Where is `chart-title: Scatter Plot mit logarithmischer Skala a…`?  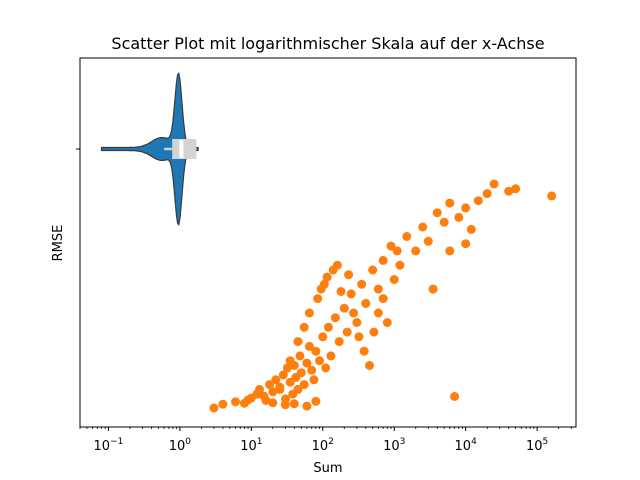 chart-title: Scatter Plot mit logarithmischer Skala a… is located at coordinates (327, 43).